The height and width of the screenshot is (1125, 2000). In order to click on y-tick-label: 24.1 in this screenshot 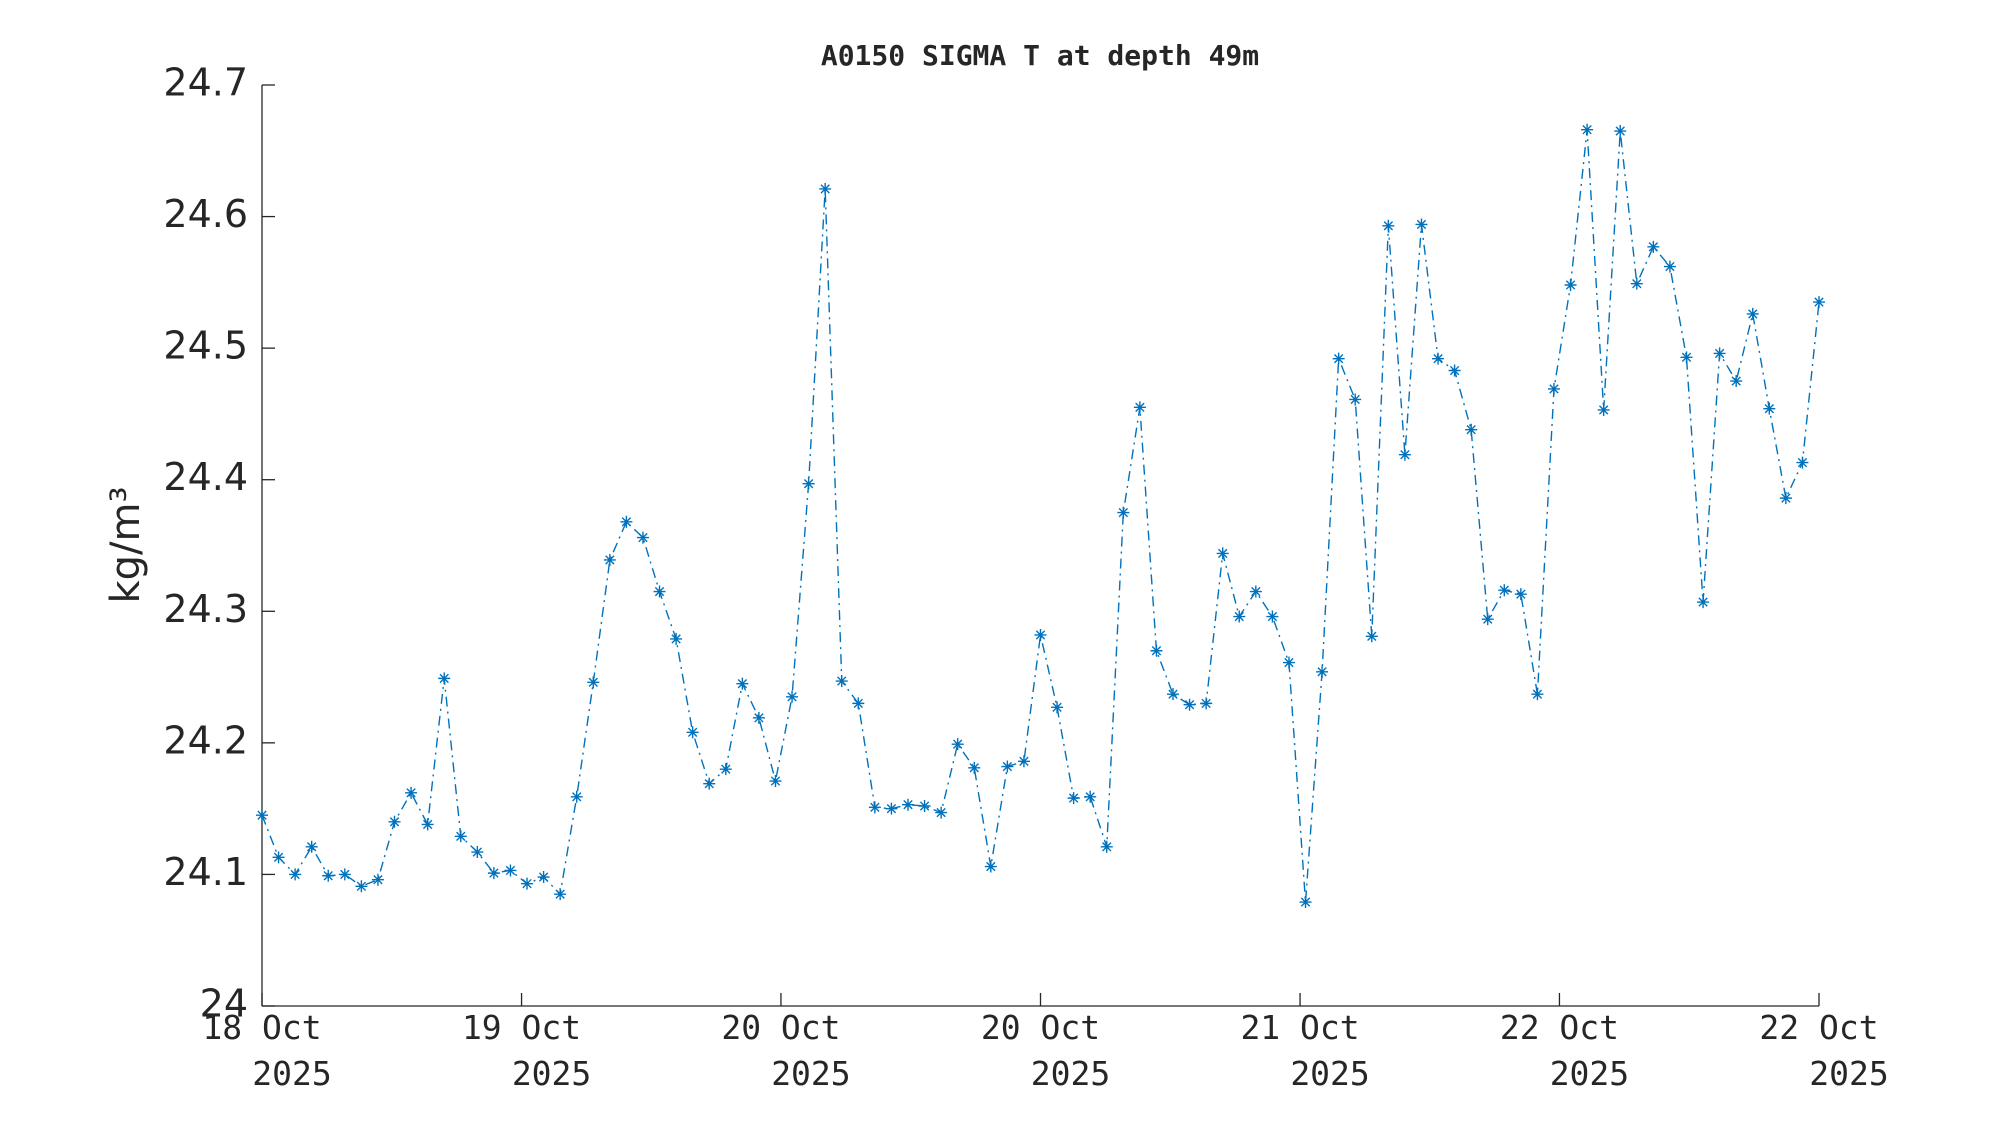, I will do `click(205, 872)`.